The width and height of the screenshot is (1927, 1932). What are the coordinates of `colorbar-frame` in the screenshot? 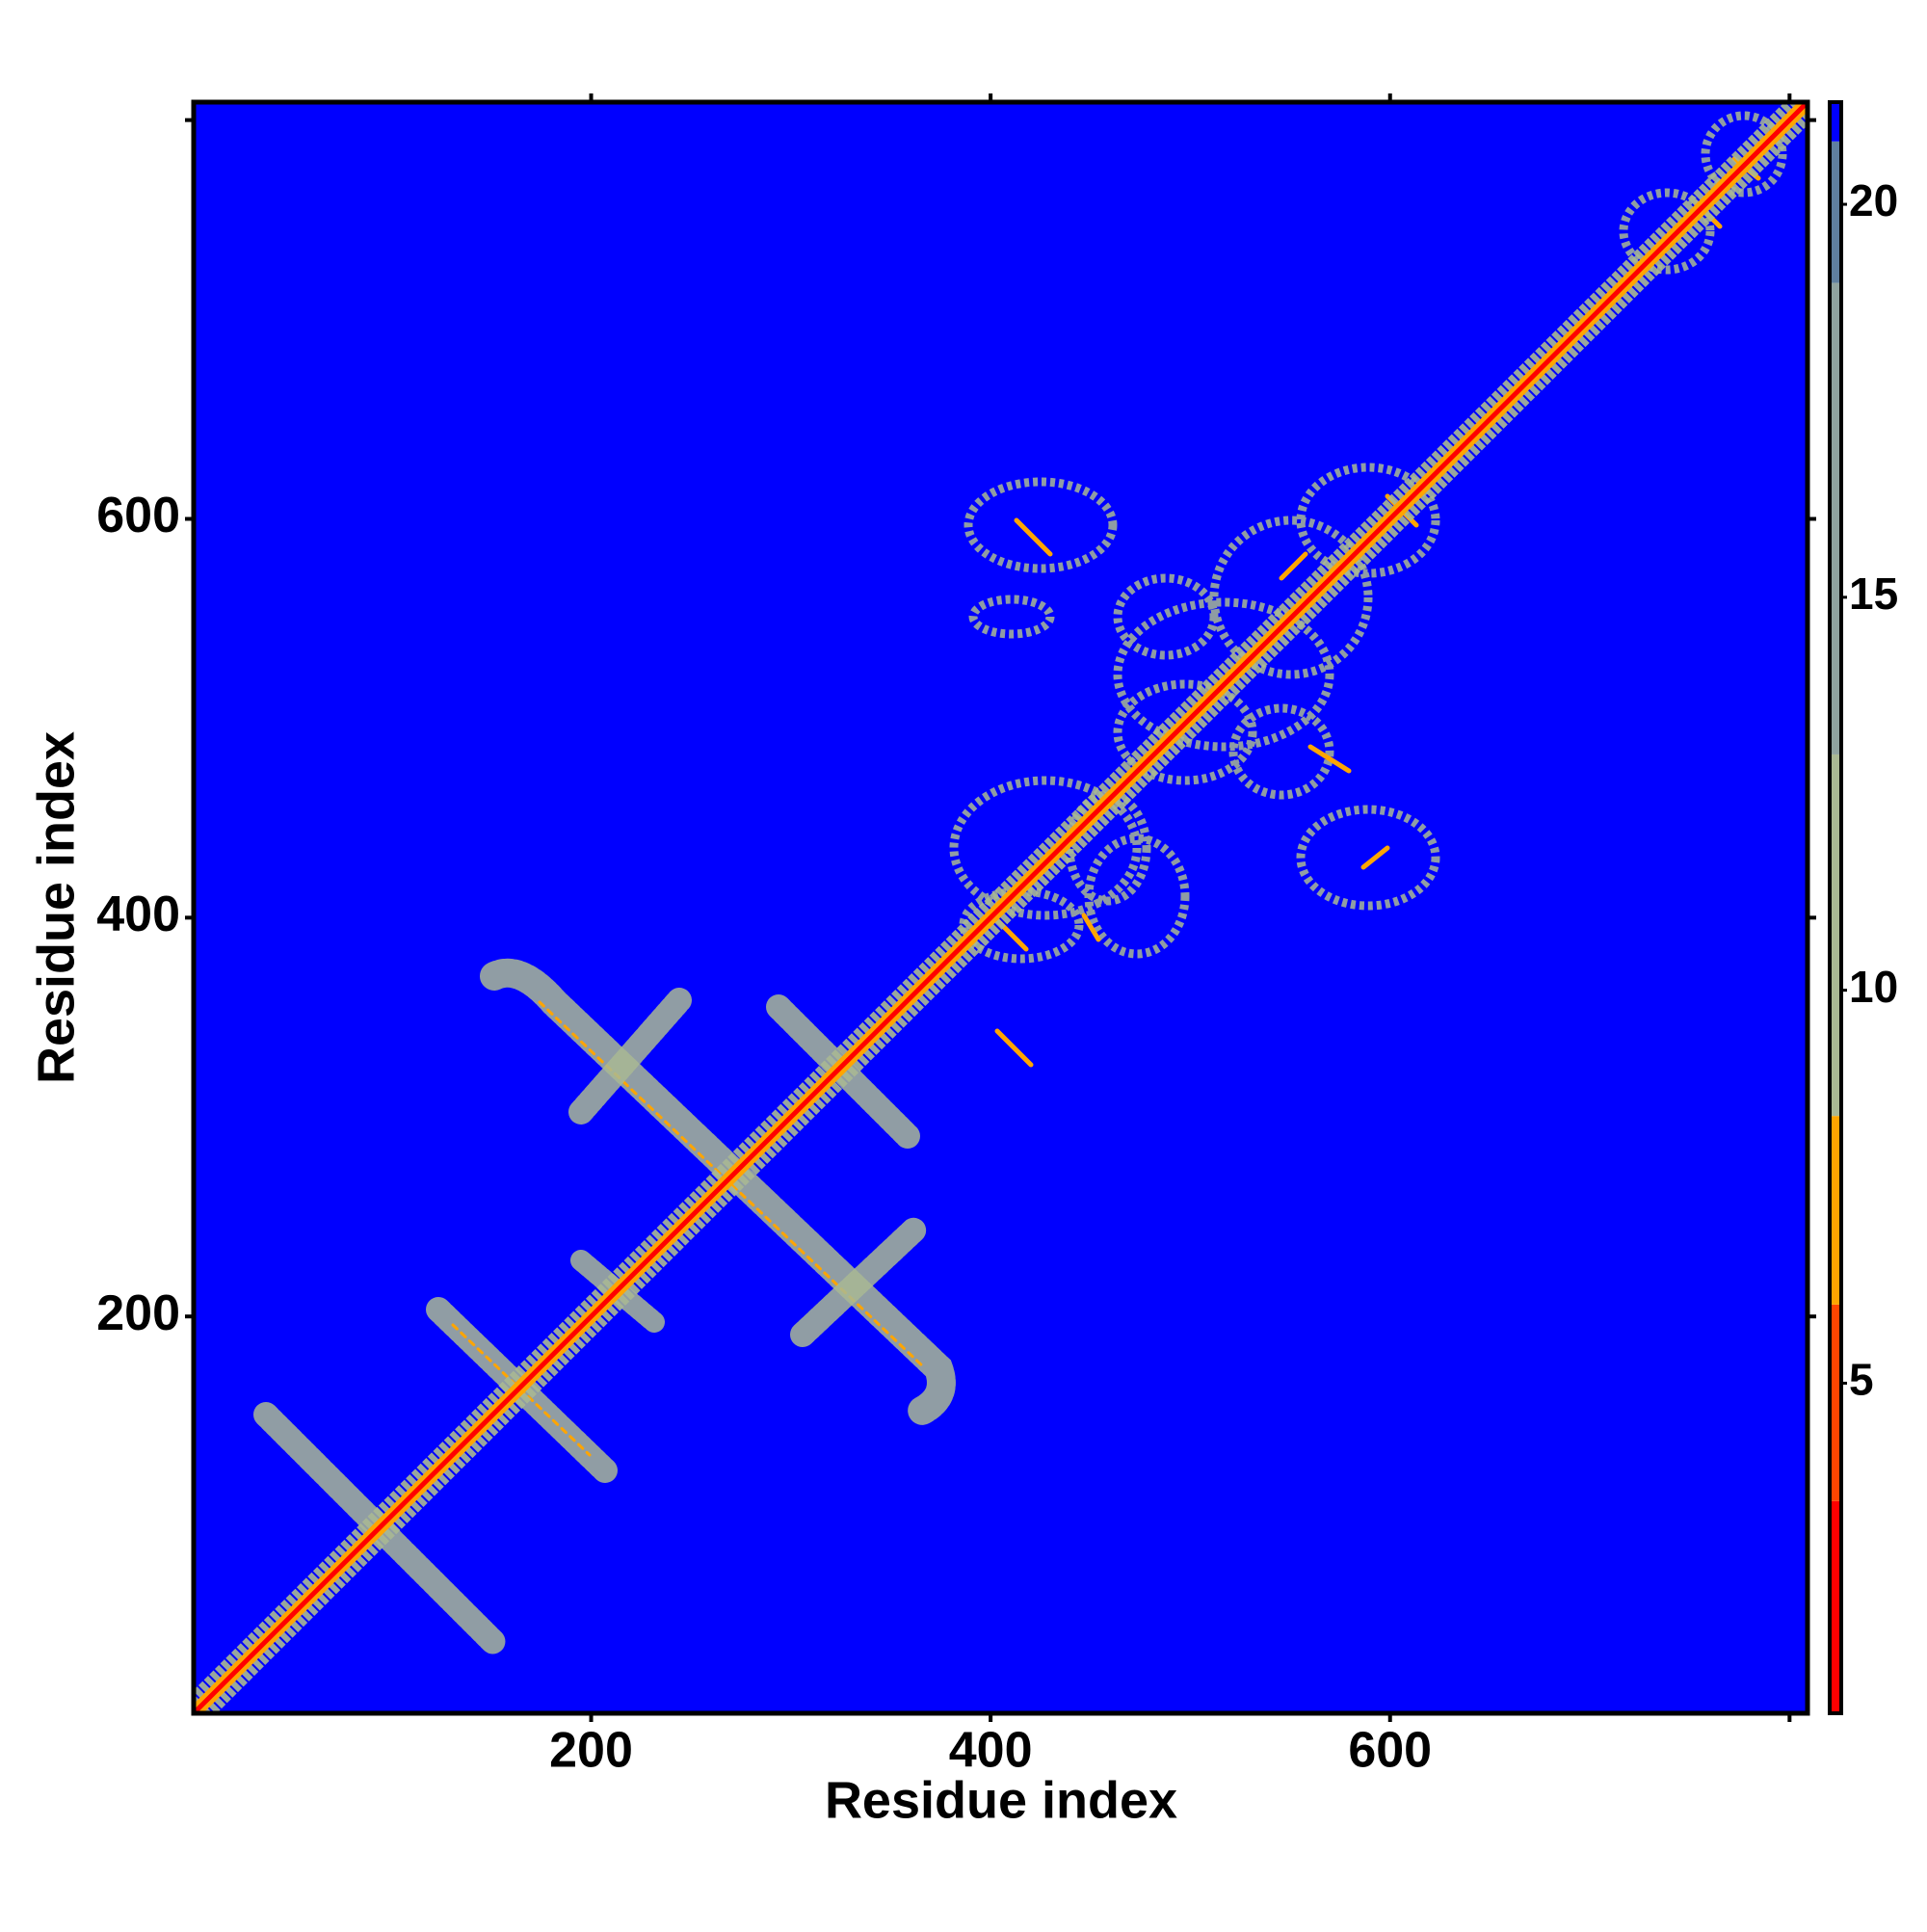 It's located at (1835, 907).